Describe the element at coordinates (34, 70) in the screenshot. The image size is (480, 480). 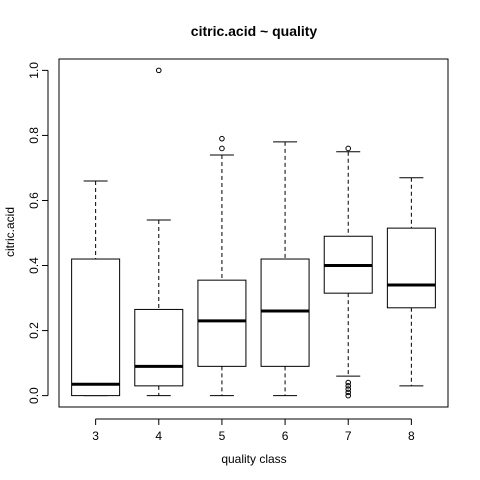
I see `y-tick-label: 1.0` at that location.